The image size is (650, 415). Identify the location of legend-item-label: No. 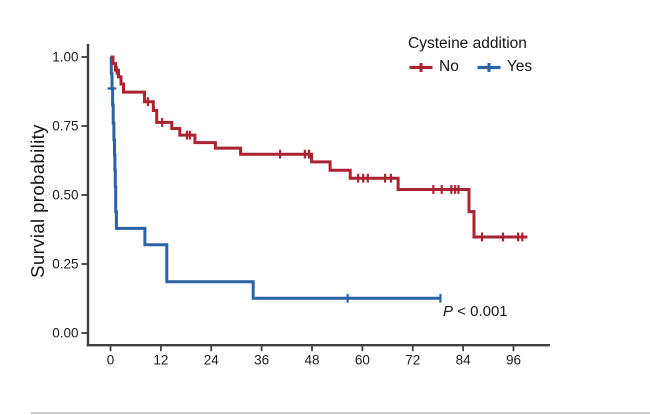
(449, 66).